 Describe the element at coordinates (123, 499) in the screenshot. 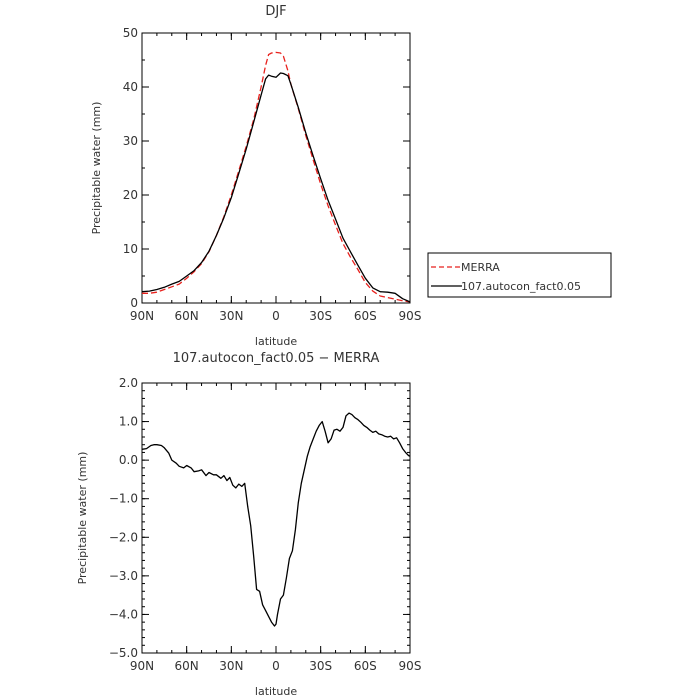

I see `bottom-y-tick-label: −1.0` at that location.